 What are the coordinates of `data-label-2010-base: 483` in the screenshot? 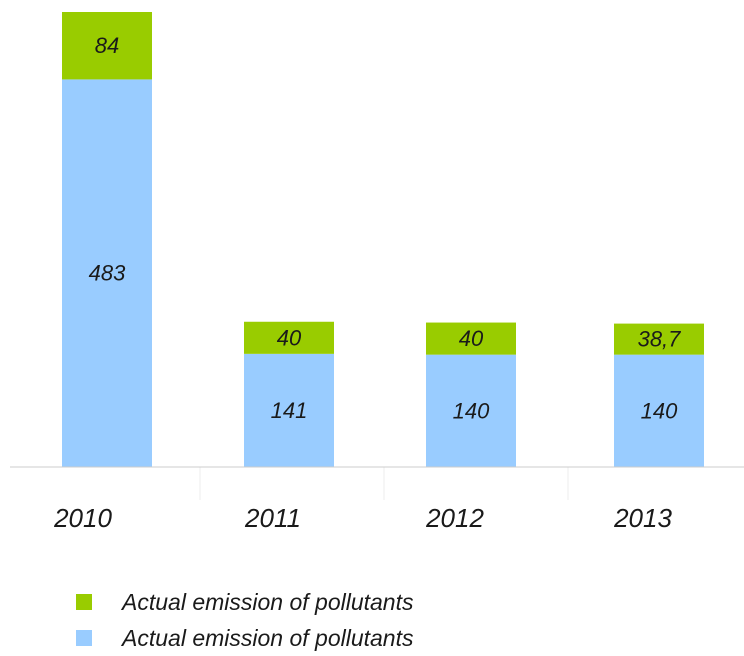 It's located at (107, 273).